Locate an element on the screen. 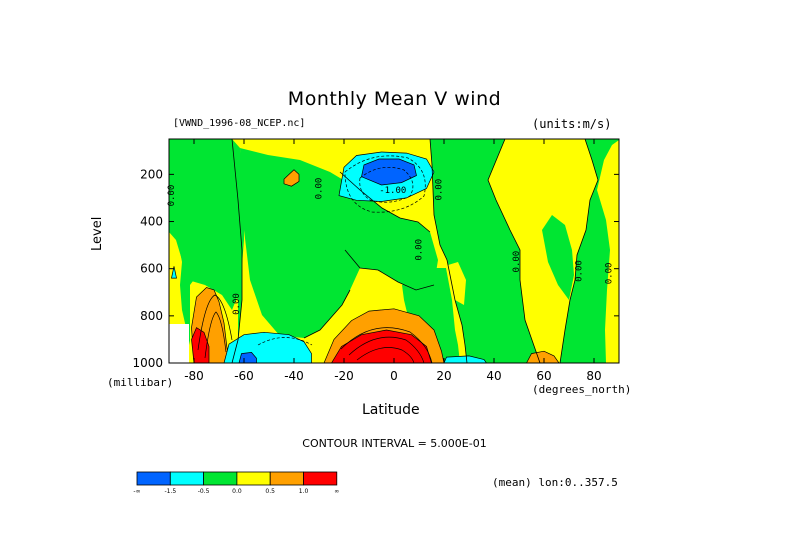 This screenshot has width=789, height=558. y-tick-label: 600 is located at coordinates (151, 269).